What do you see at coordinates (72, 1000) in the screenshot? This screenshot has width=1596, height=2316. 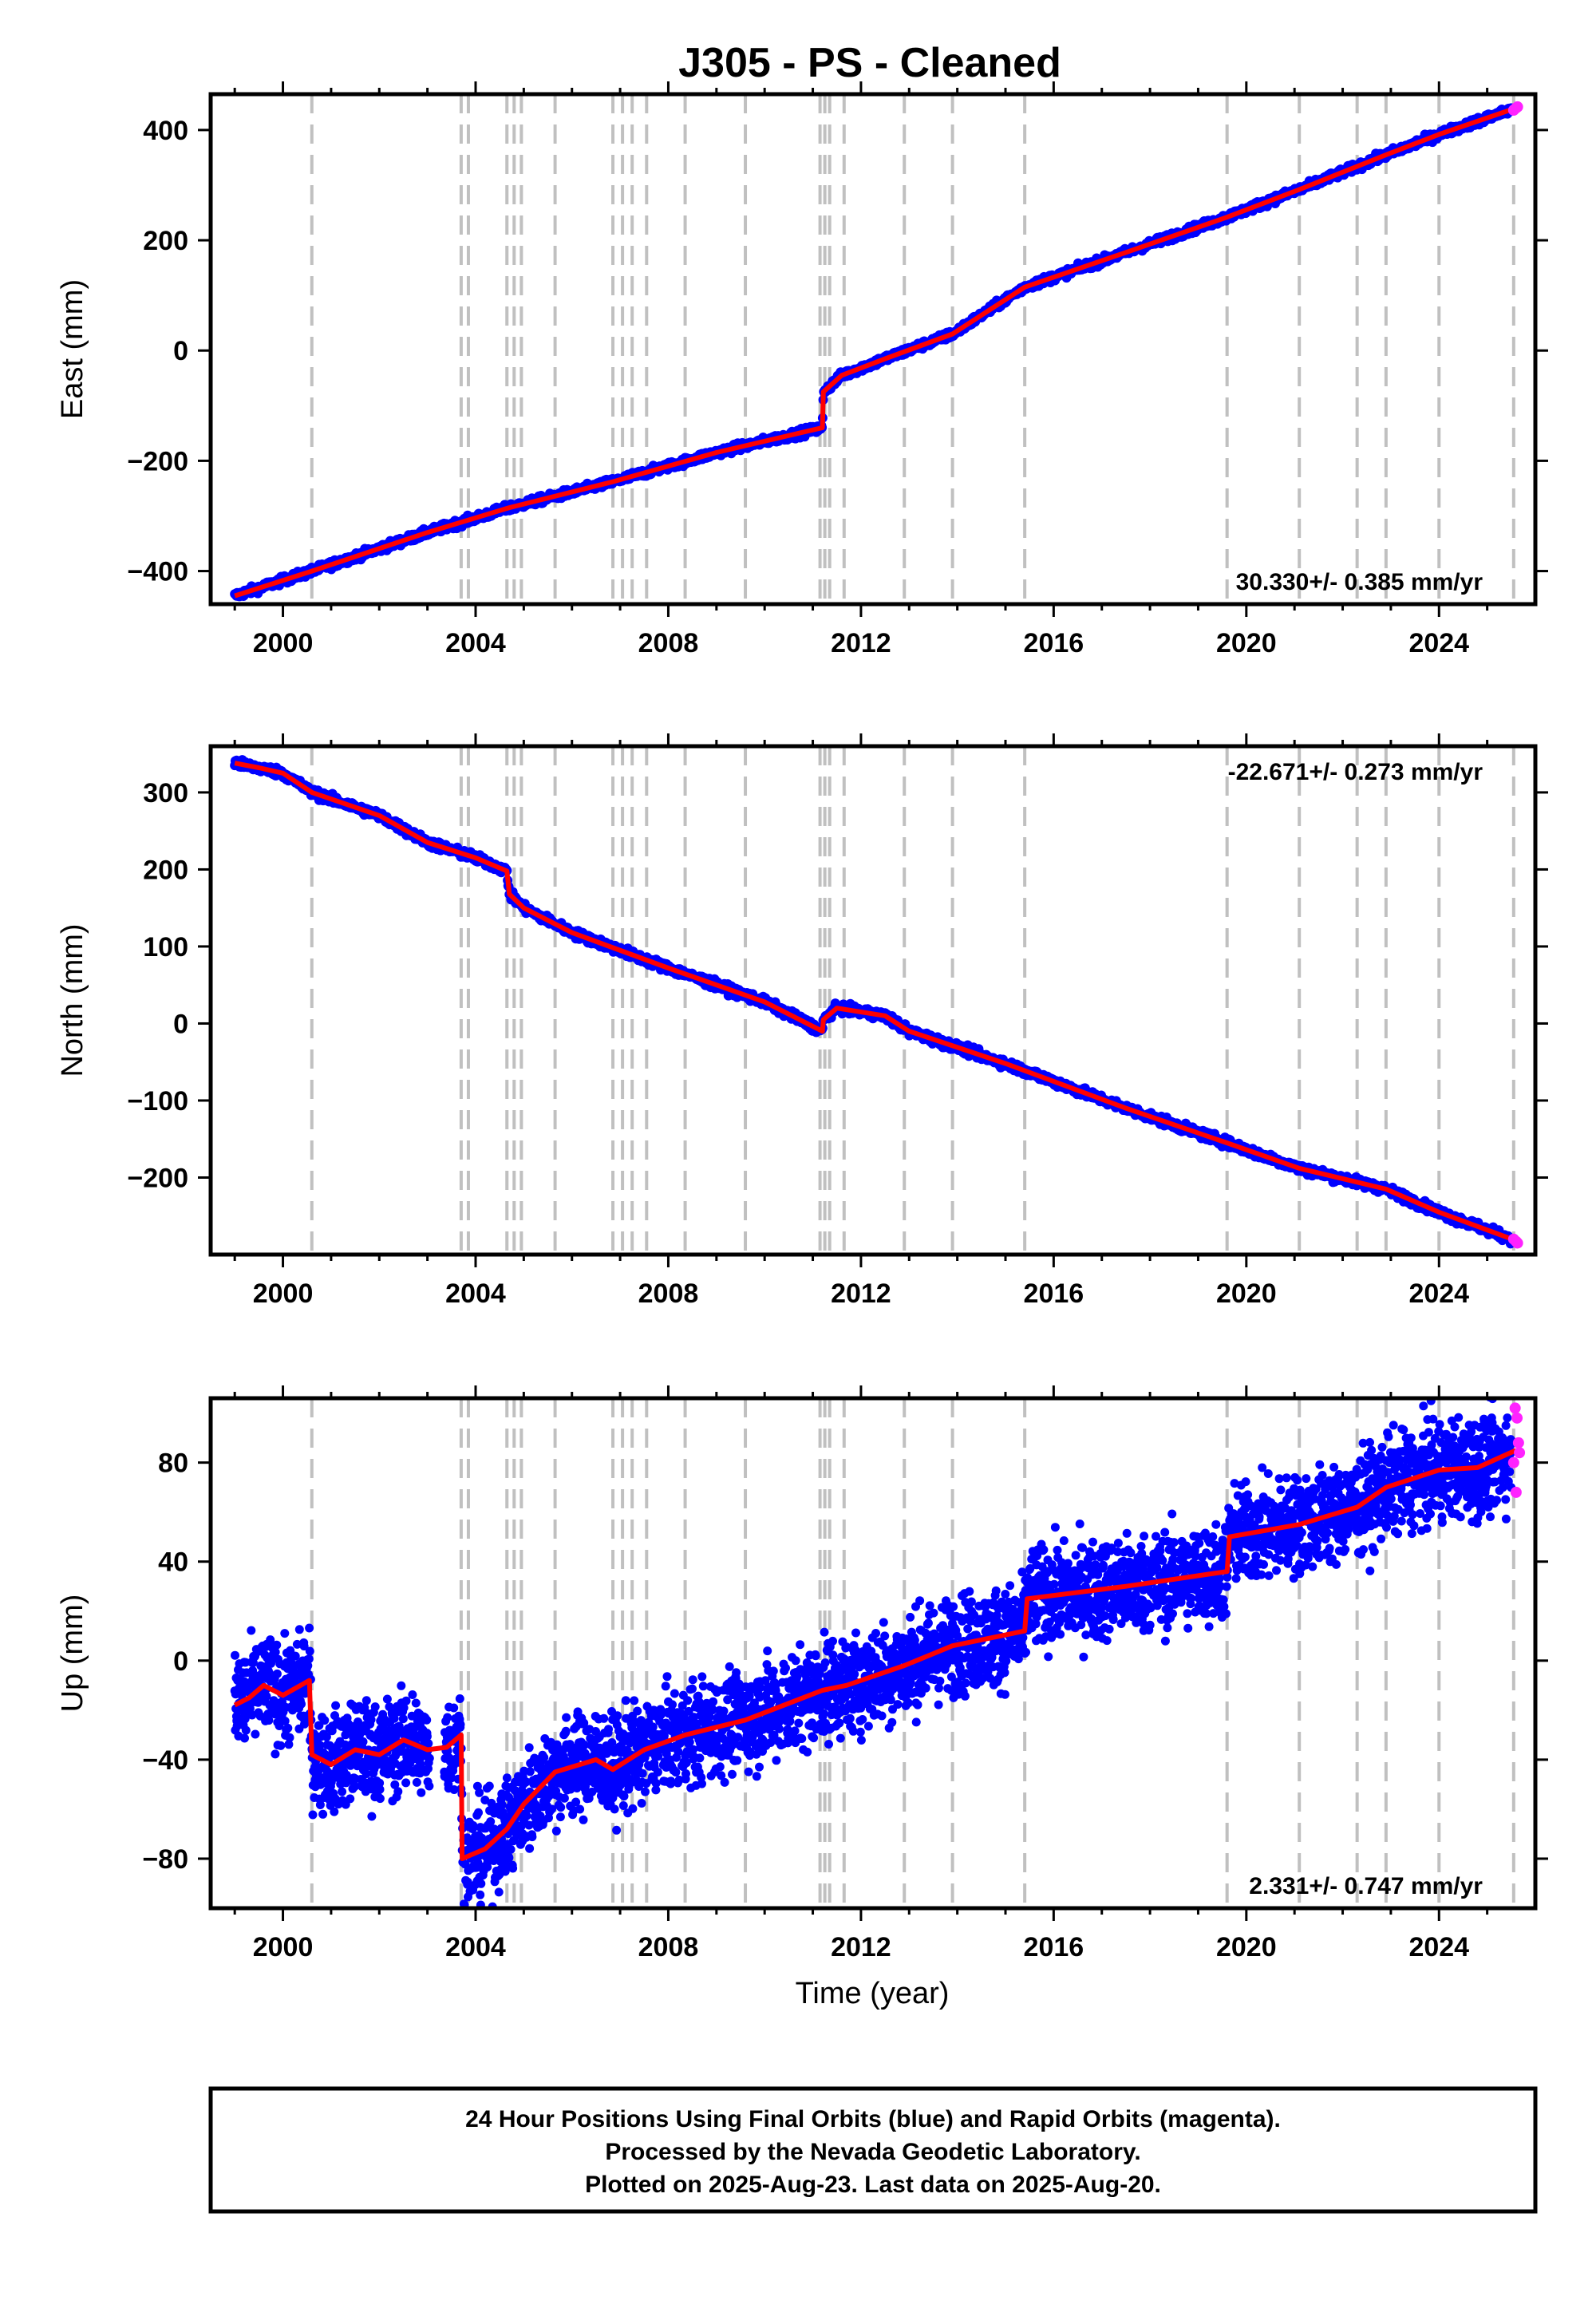 I see `y-axis-title: North (mm)` at bounding box center [72, 1000].